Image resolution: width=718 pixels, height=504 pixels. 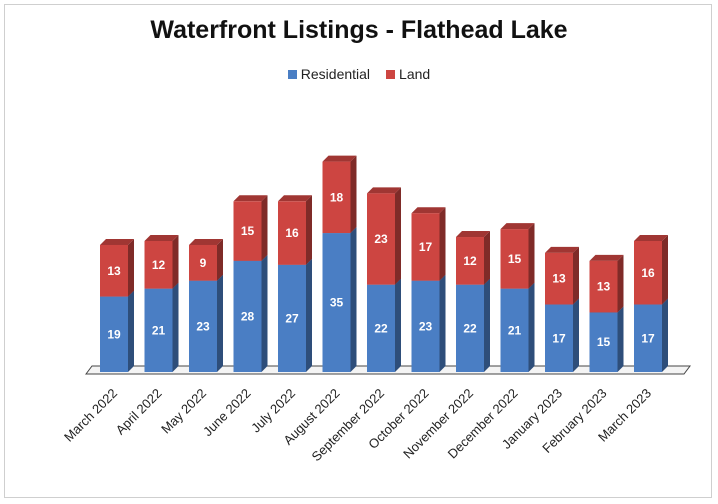 I want to click on data-label-land-4: 16, so click(x=292, y=233).